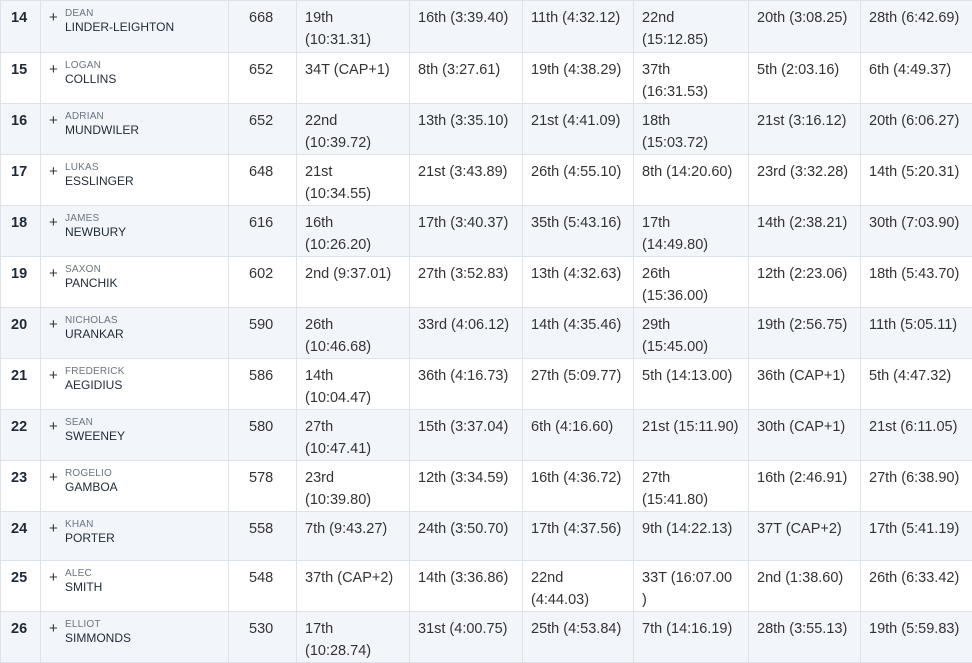  I want to click on rank-cell: 24, so click(21, 536).